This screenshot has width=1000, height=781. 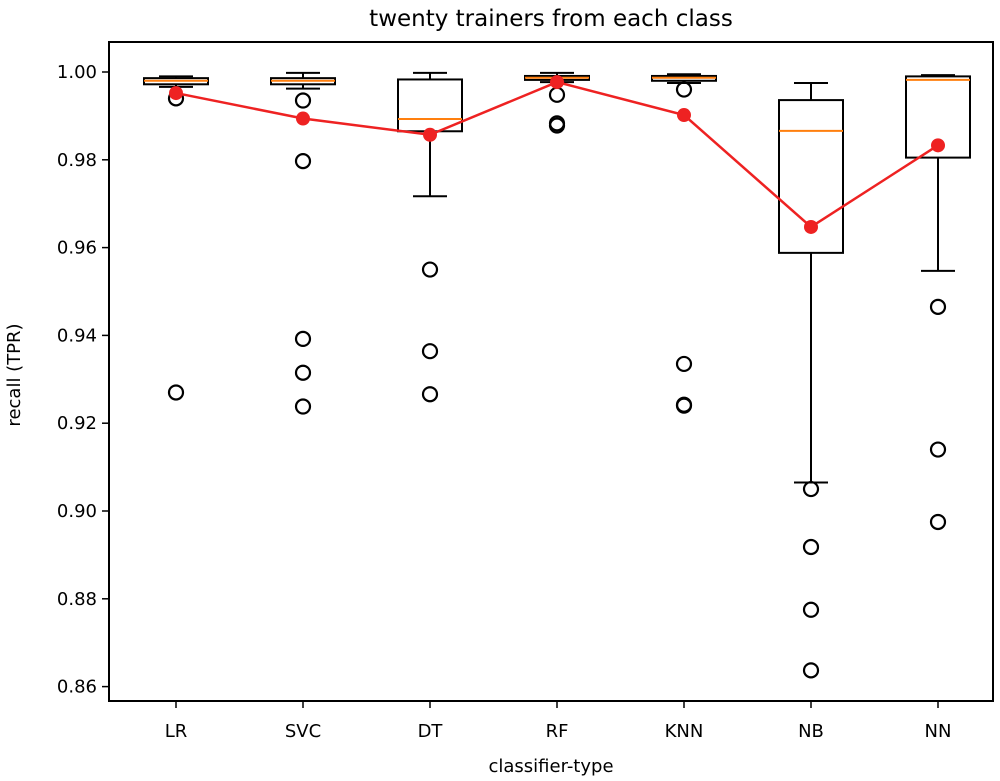 I want to click on y-tick-label: 0.94, so click(x=77, y=335).